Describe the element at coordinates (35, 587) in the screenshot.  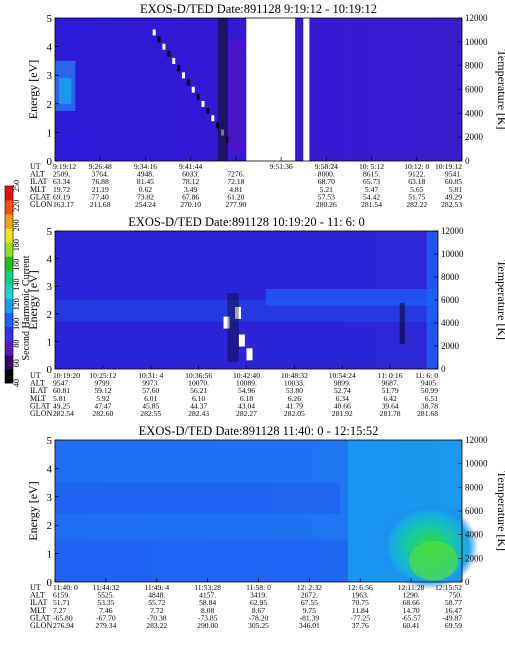
I see `table-row-label: UT` at that location.